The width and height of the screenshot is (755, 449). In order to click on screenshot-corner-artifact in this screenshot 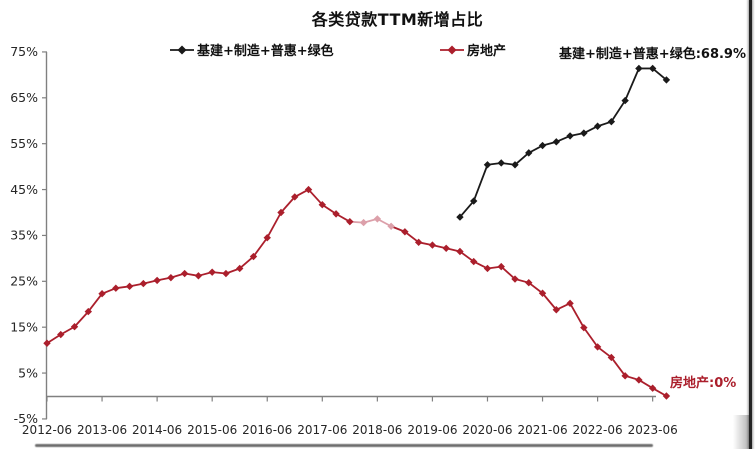, I will do `click(741, 432)`.